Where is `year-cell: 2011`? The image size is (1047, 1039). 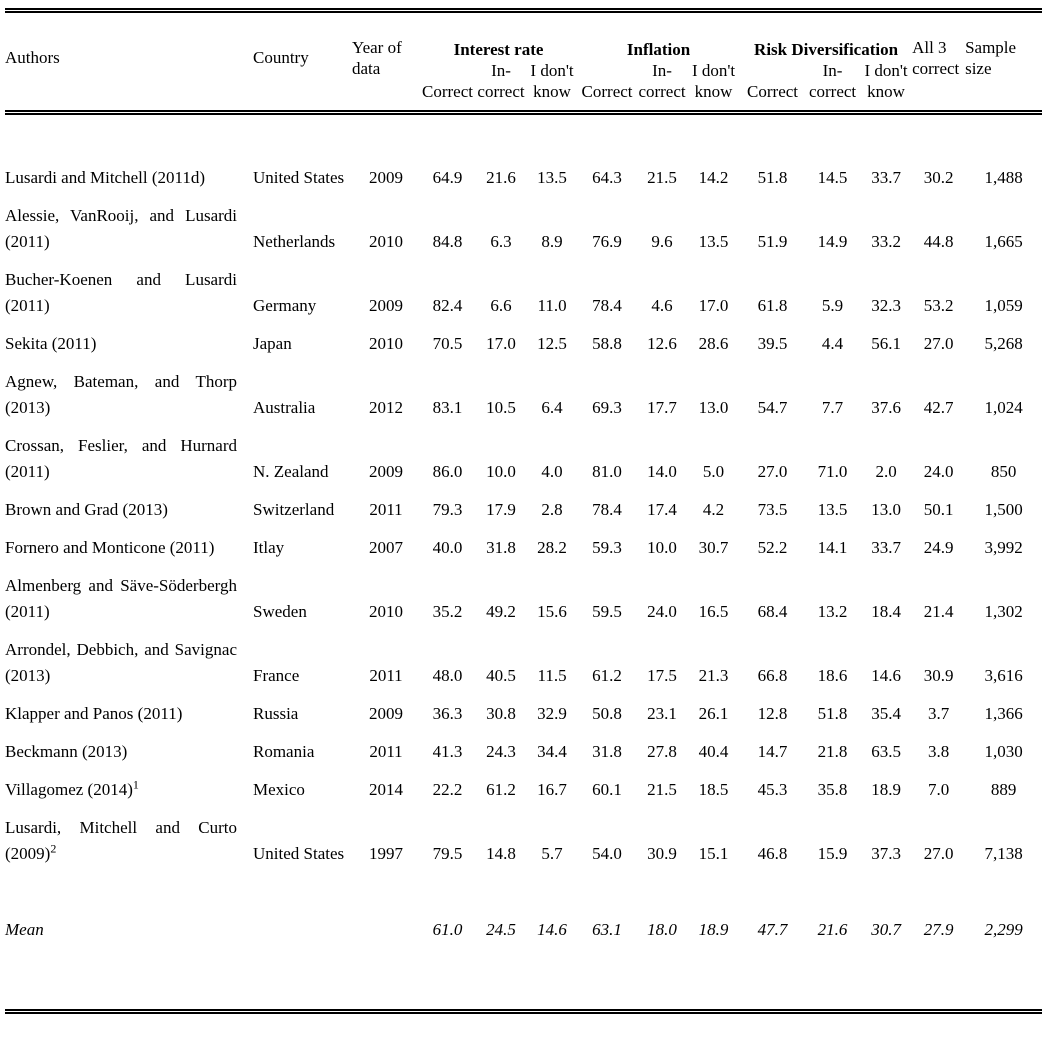 year-cell: 2011 is located at coordinates (386, 675).